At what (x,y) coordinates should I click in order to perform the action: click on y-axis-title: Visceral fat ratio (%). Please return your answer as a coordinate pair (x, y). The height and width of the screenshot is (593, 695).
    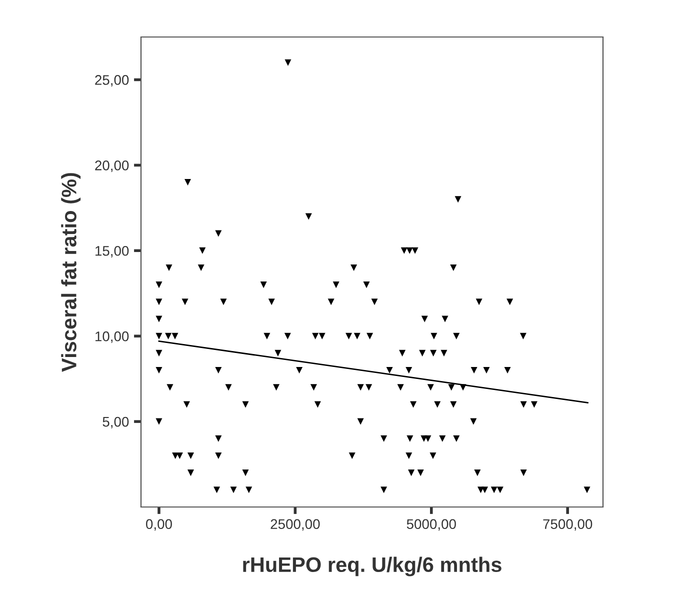
    Looking at the image, I should click on (71, 272).